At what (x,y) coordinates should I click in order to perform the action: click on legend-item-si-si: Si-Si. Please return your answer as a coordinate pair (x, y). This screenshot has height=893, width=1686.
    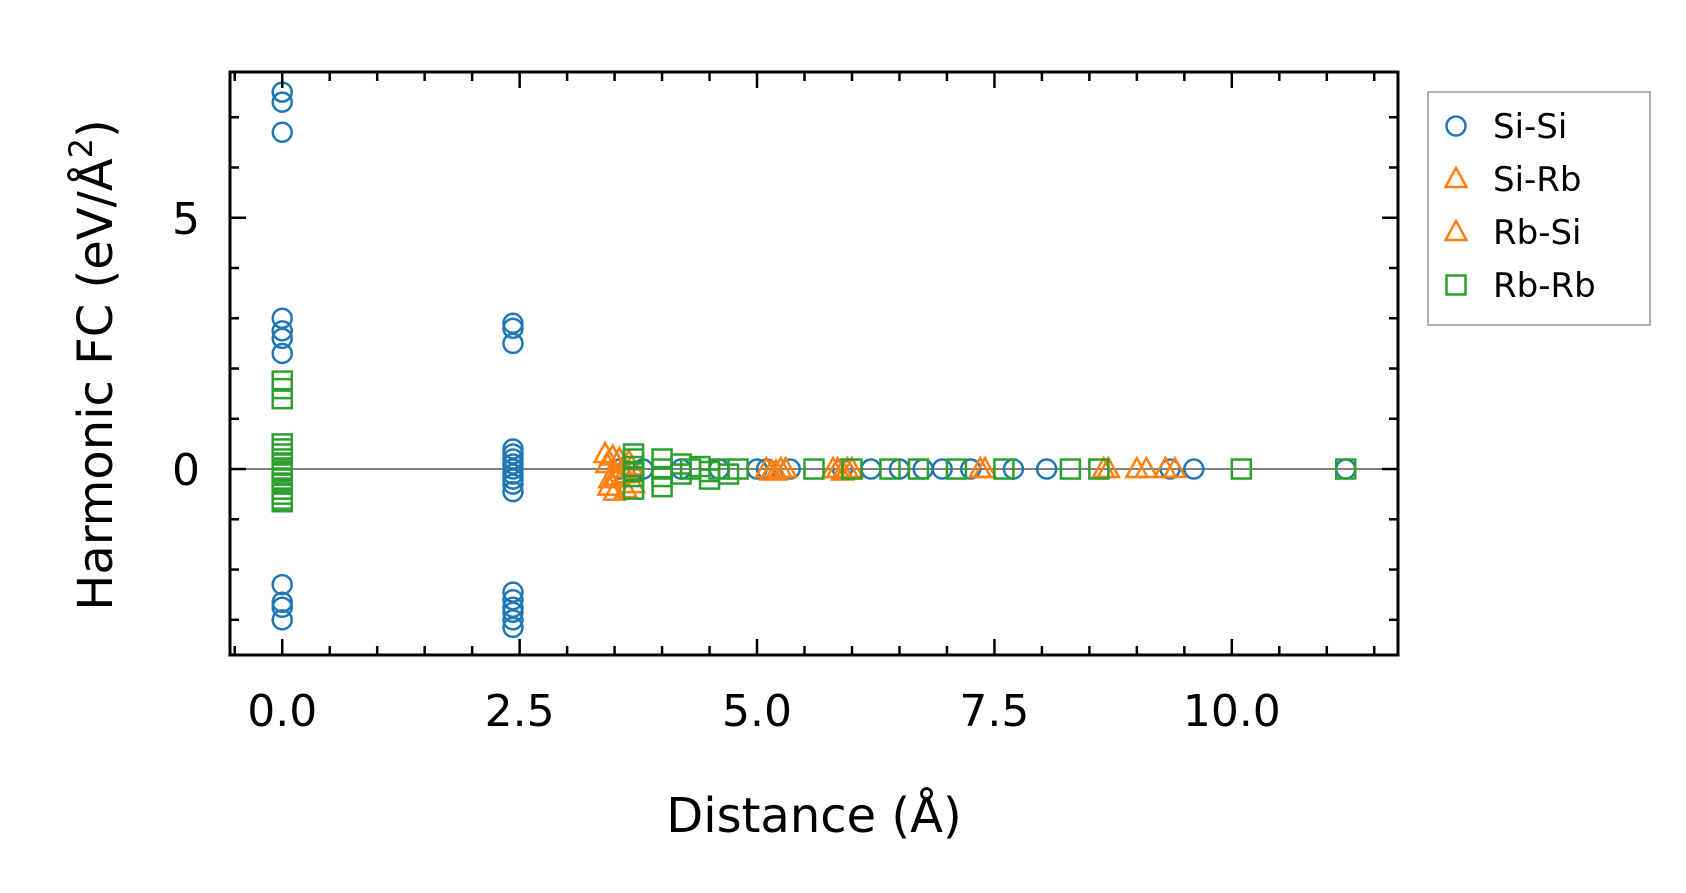
    Looking at the image, I should click on (1506, 127).